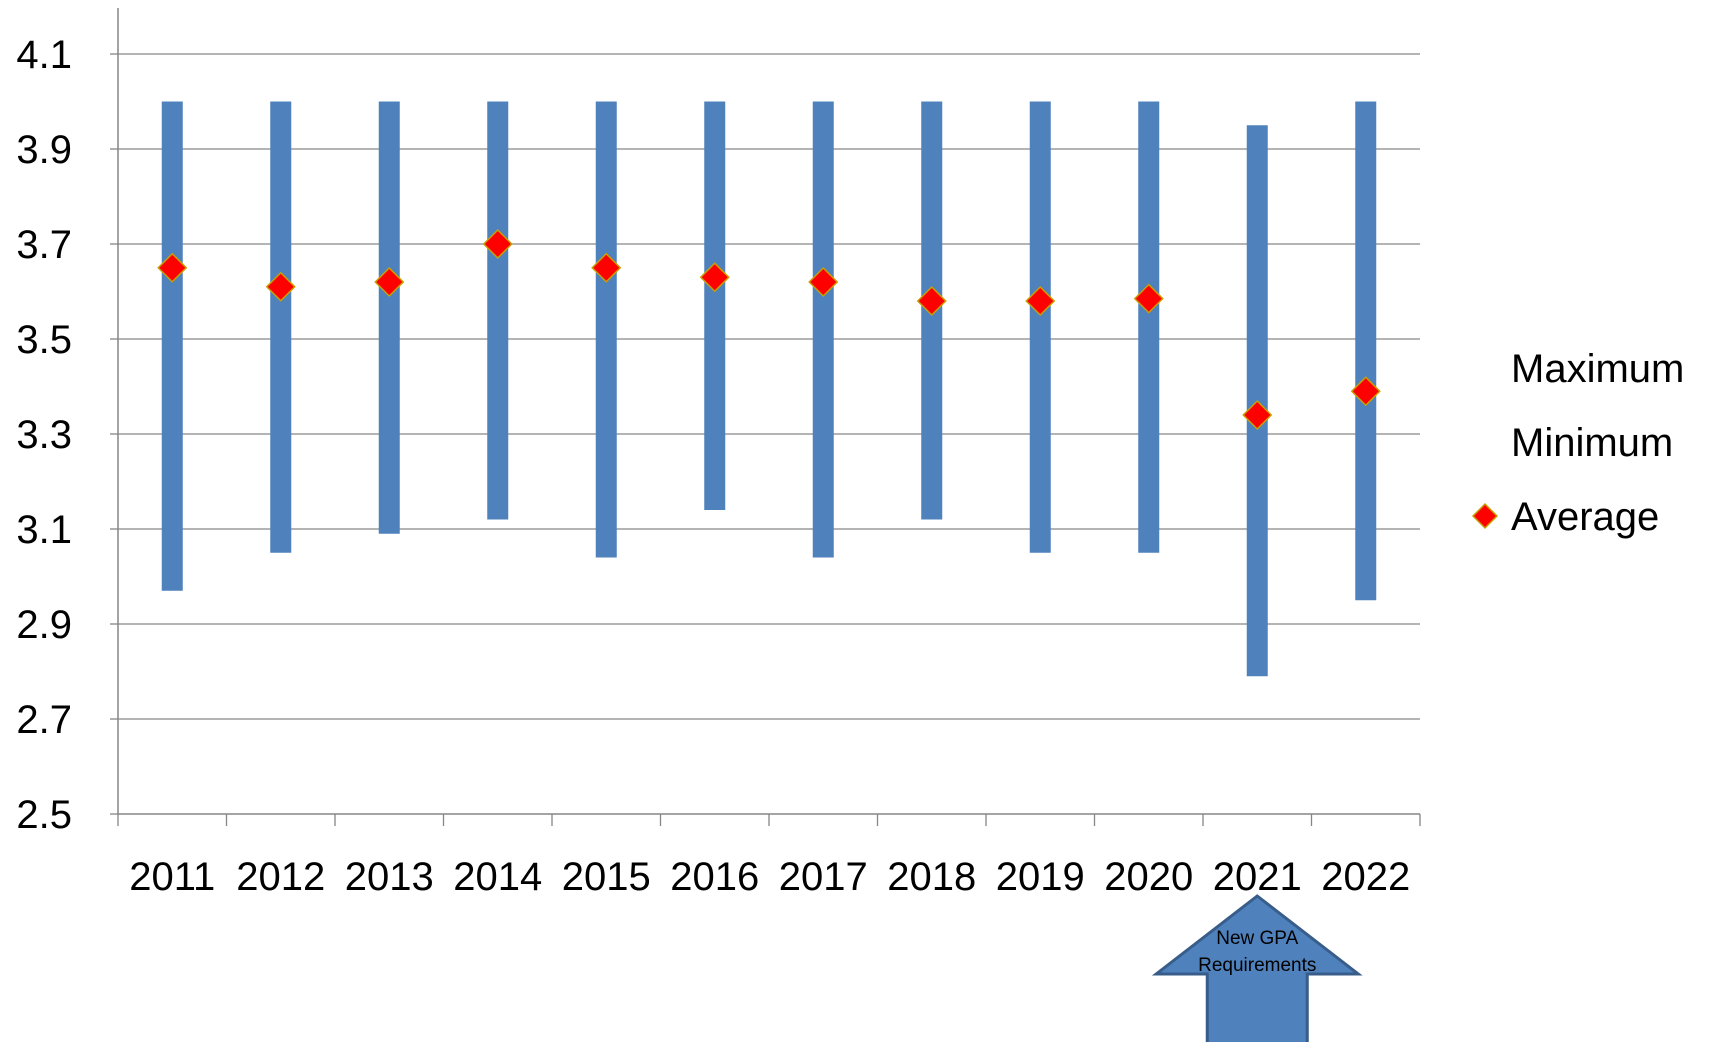 The height and width of the screenshot is (1042, 1711). I want to click on up-arrow-icon, so click(1257, 968).